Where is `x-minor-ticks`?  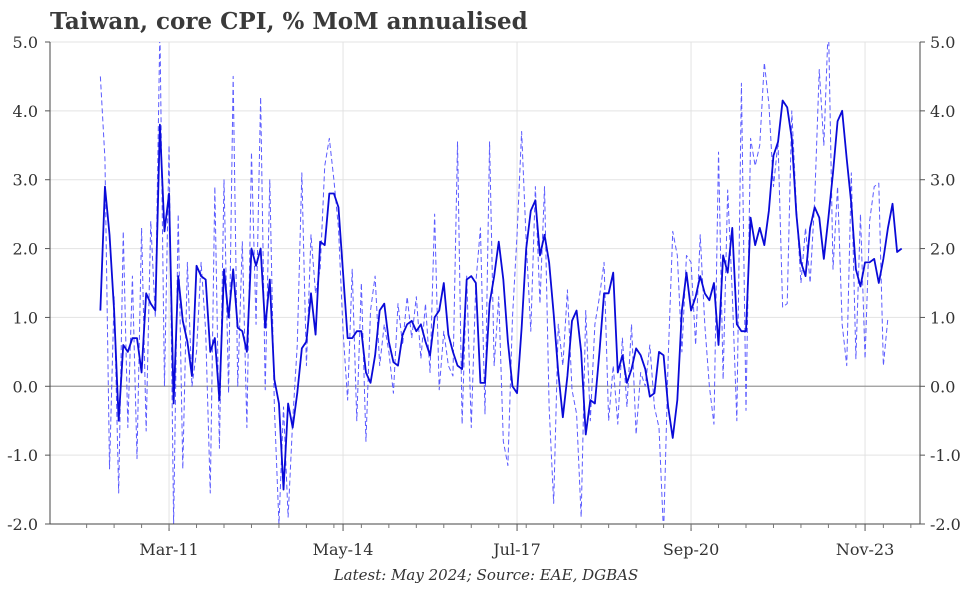
x-minor-ticks is located at coordinates (499, 526).